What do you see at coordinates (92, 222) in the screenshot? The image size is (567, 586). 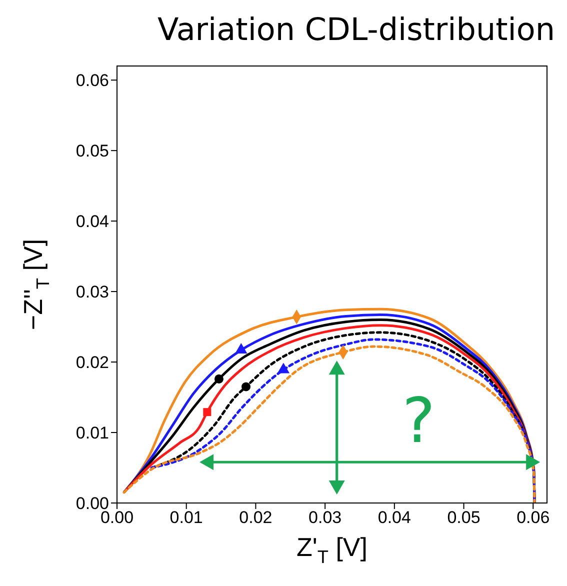 I see `y-tick-label: 0.04` at bounding box center [92, 222].